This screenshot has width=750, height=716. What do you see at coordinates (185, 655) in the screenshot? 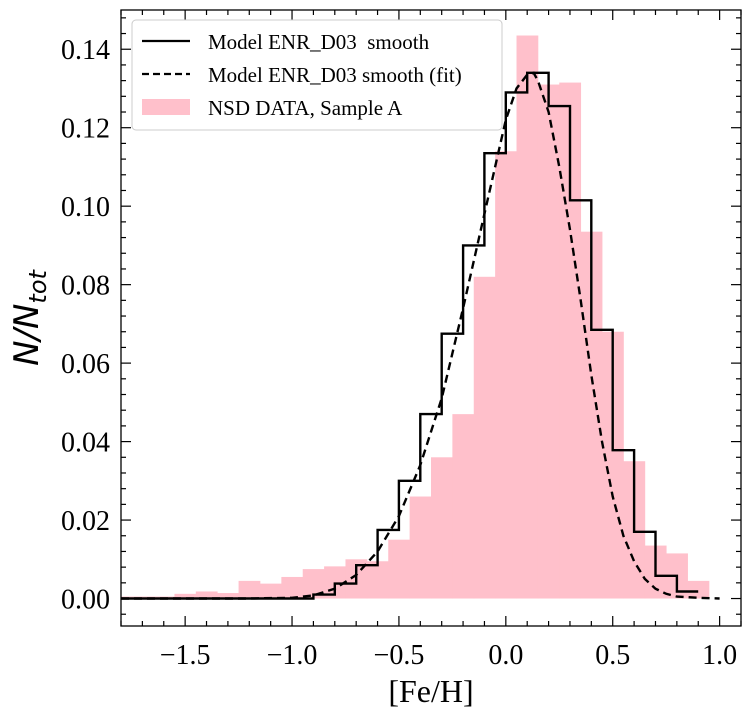
I see `x-tick-label: −1.5` at bounding box center [185, 655].